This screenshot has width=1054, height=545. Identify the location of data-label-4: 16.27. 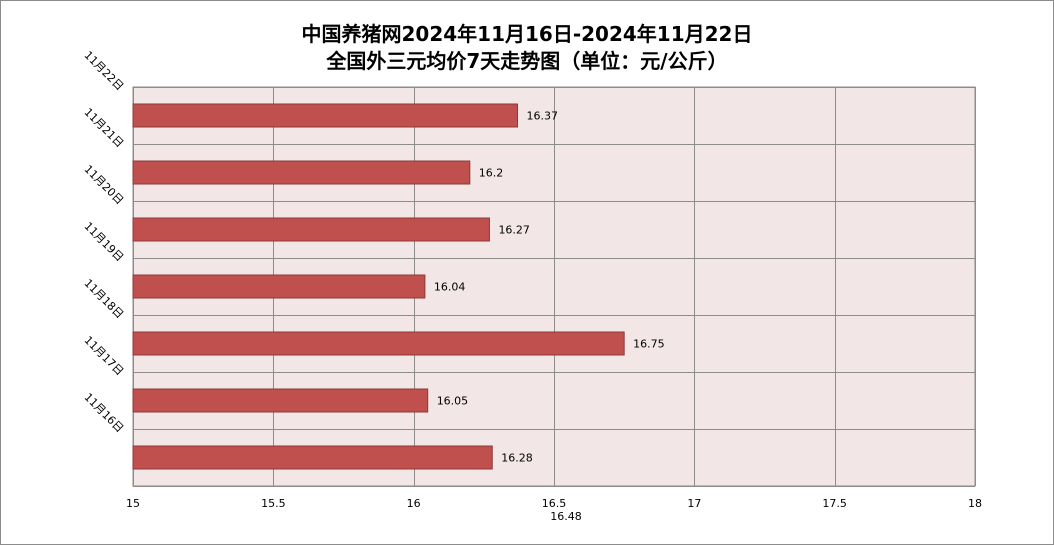
(514, 230).